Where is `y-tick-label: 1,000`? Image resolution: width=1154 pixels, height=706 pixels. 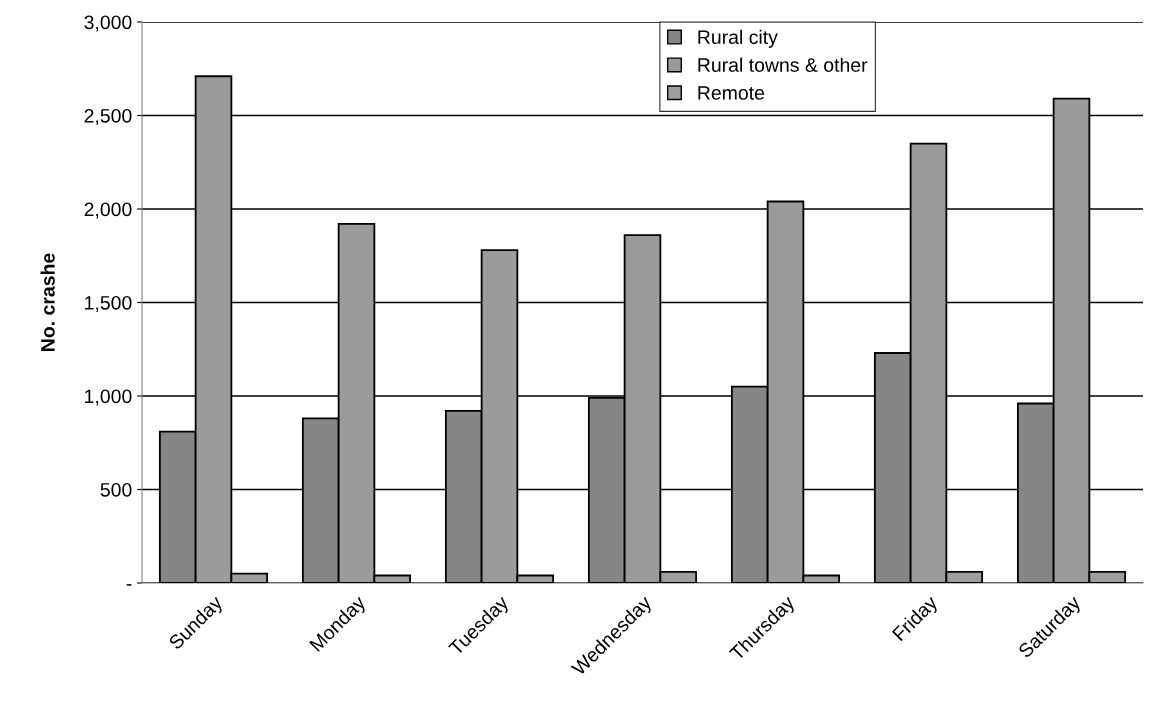 y-tick-label: 1,000 is located at coordinates (108, 397).